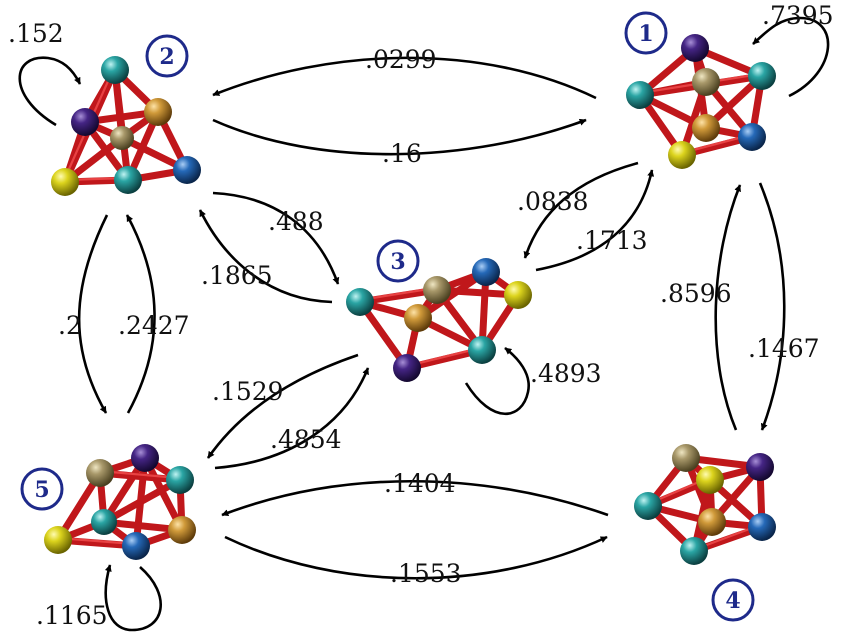 The height and width of the screenshot is (635, 842). What do you see at coordinates (784, 348) in the screenshot?
I see `label-1-to-4: .1467` at bounding box center [784, 348].